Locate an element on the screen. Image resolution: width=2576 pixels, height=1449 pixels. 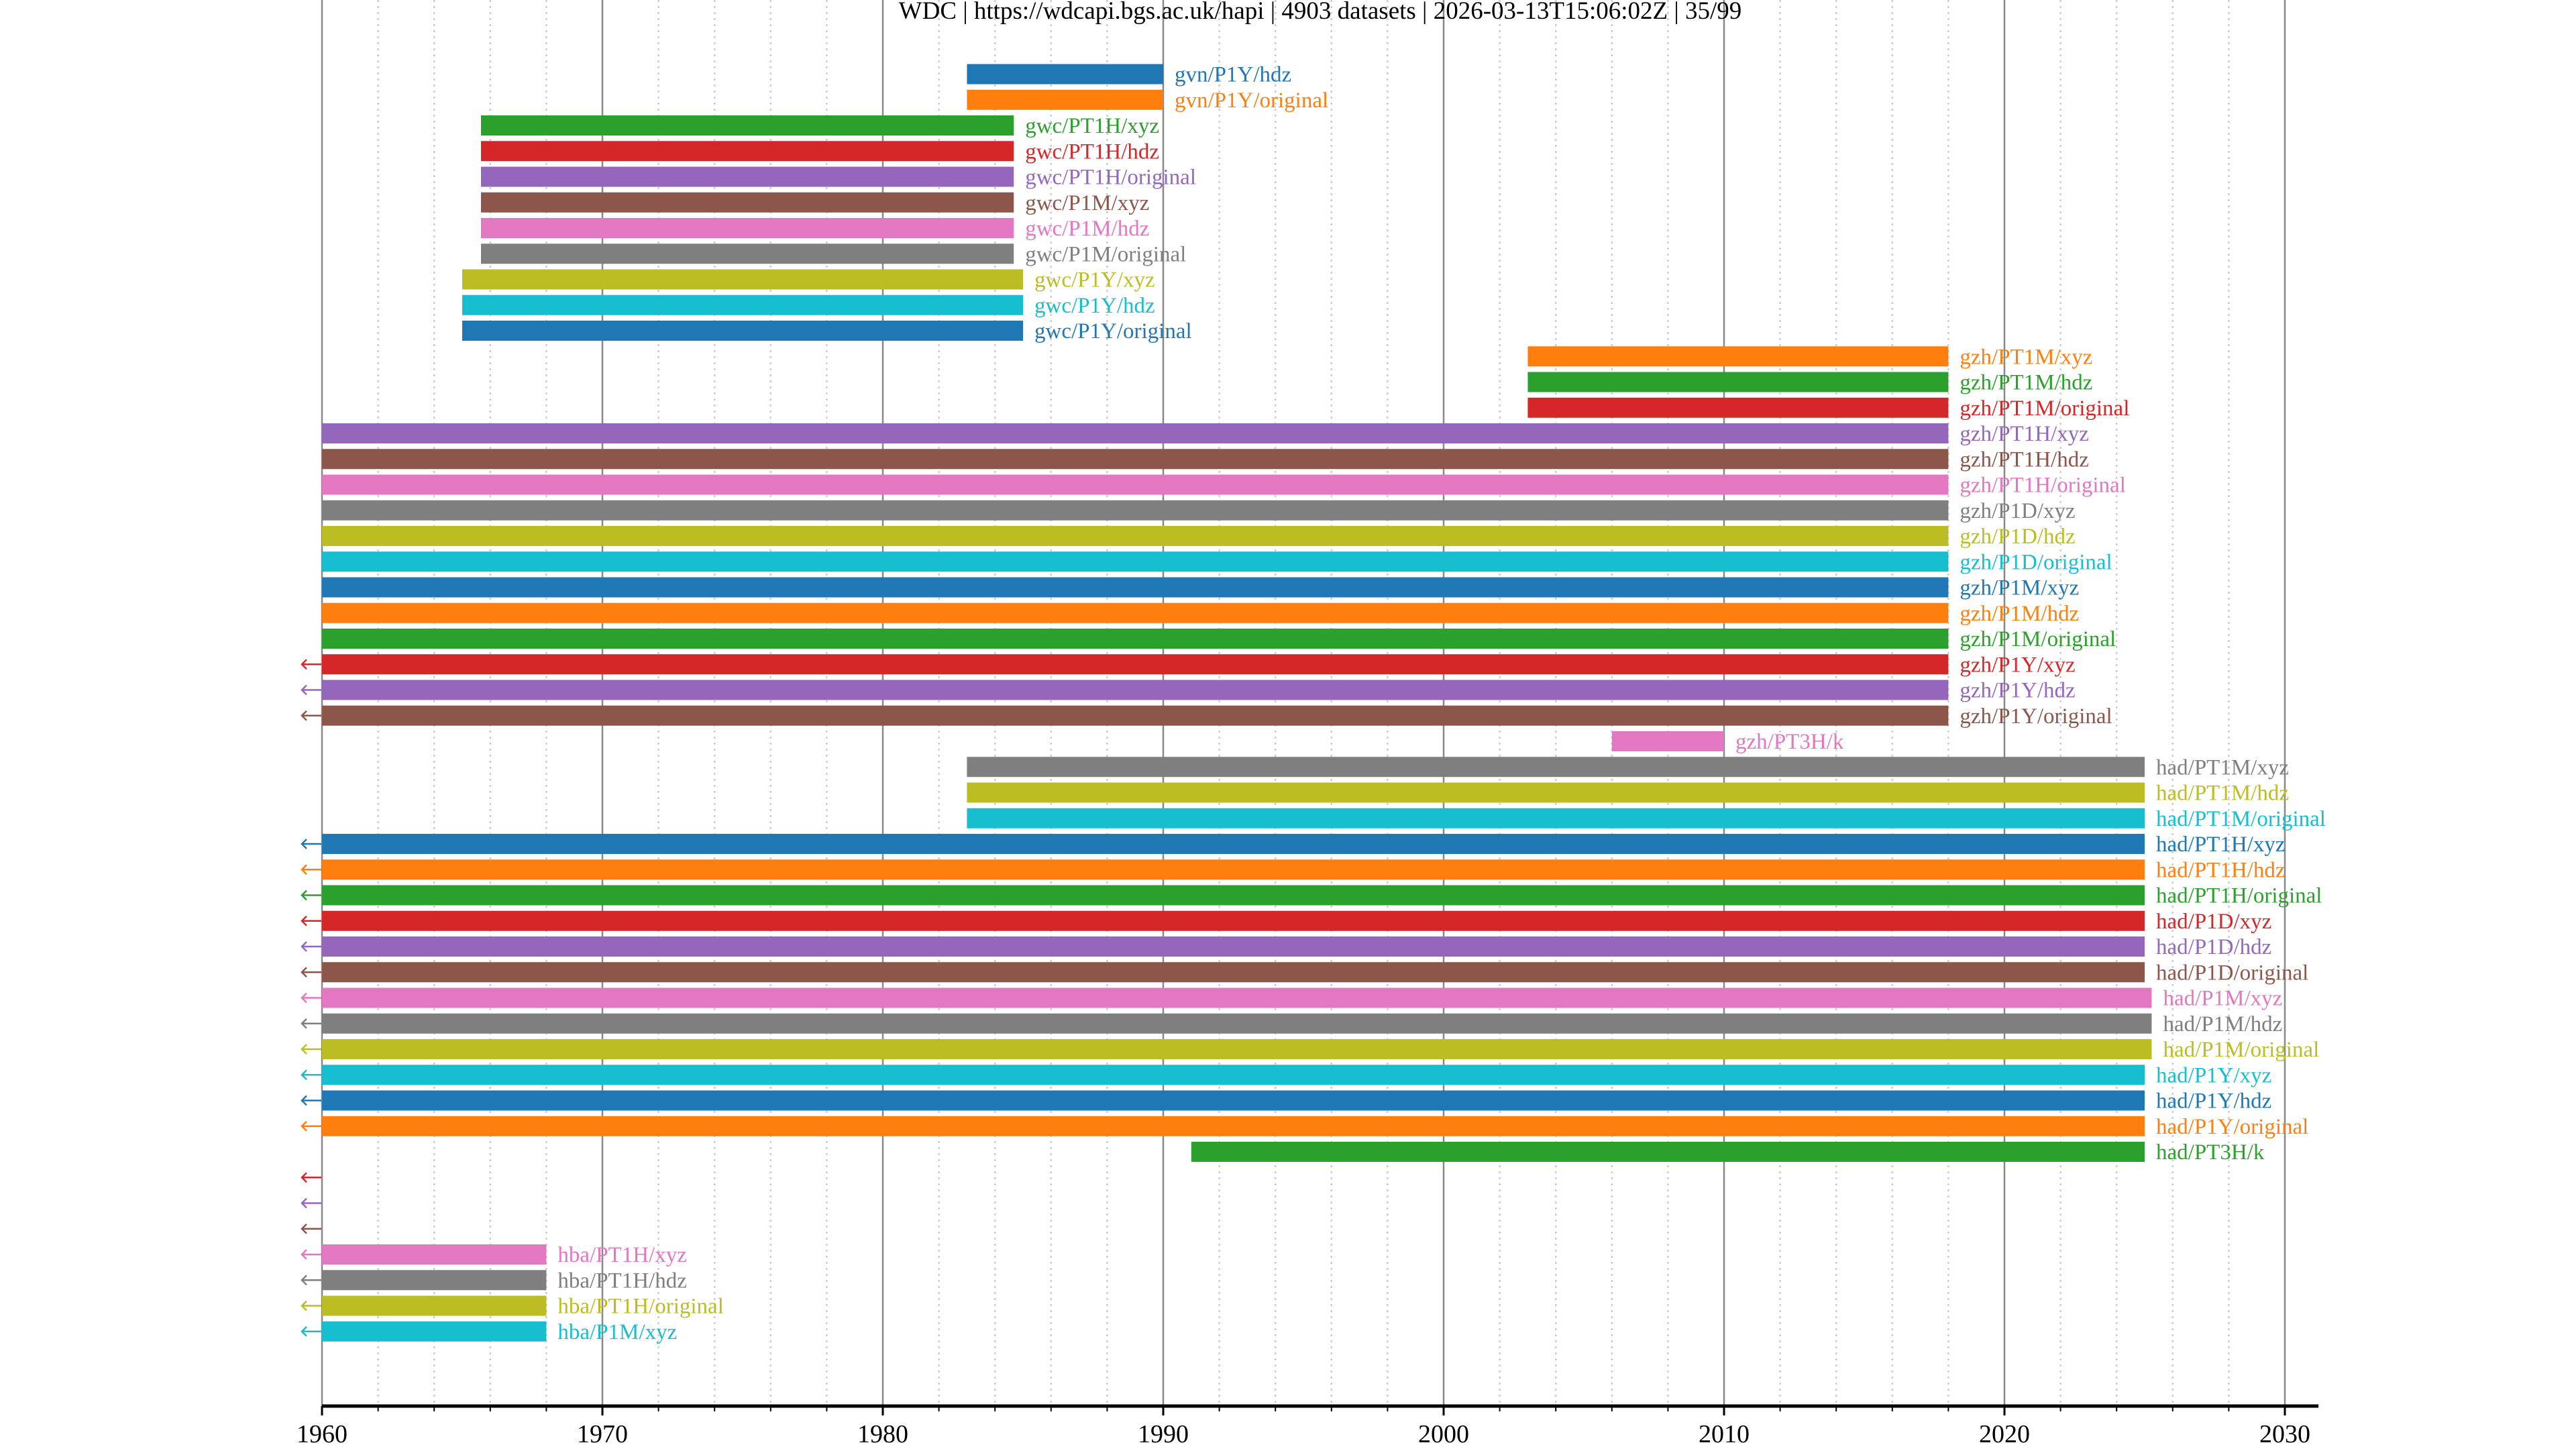
dataset-label: gwc/PT1H/original is located at coordinates (1110, 178).